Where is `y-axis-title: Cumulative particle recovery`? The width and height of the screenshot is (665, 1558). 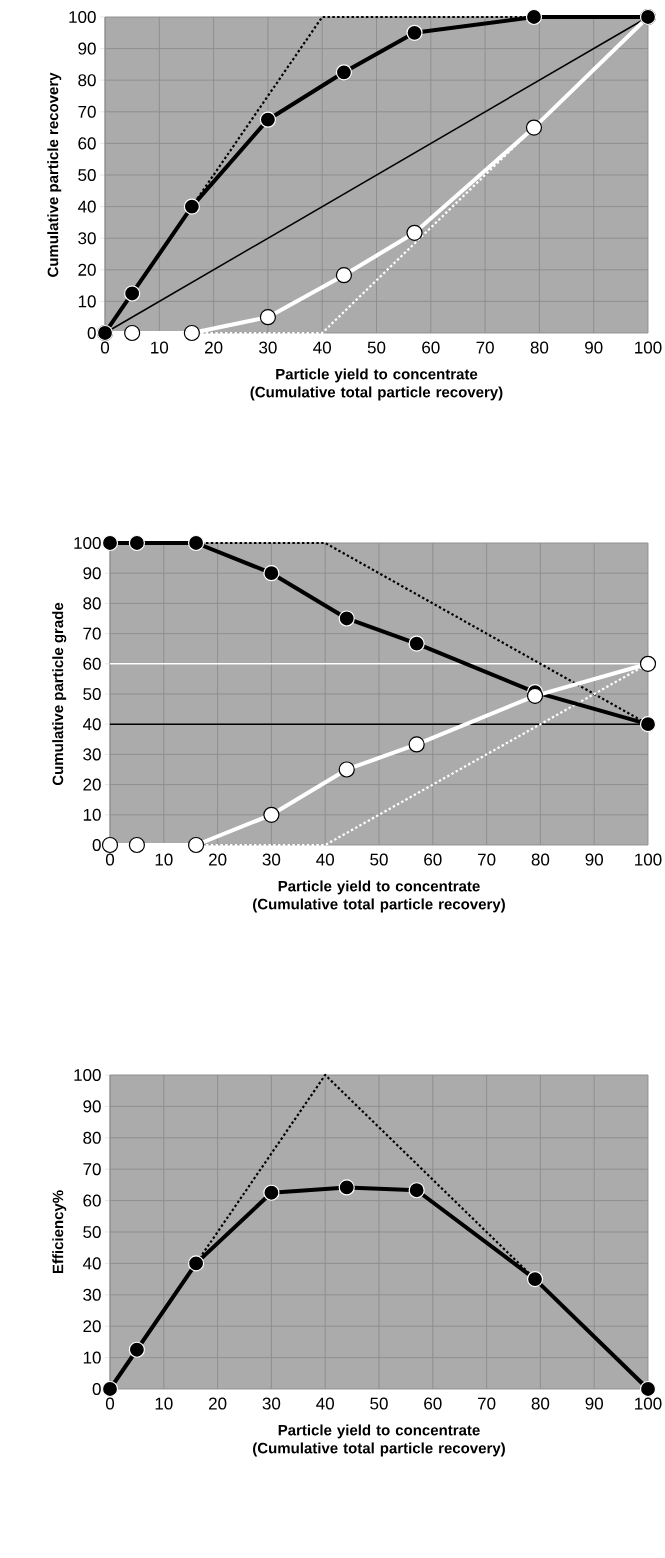 y-axis-title: Cumulative particle recovery is located at coordinates (54, 174).